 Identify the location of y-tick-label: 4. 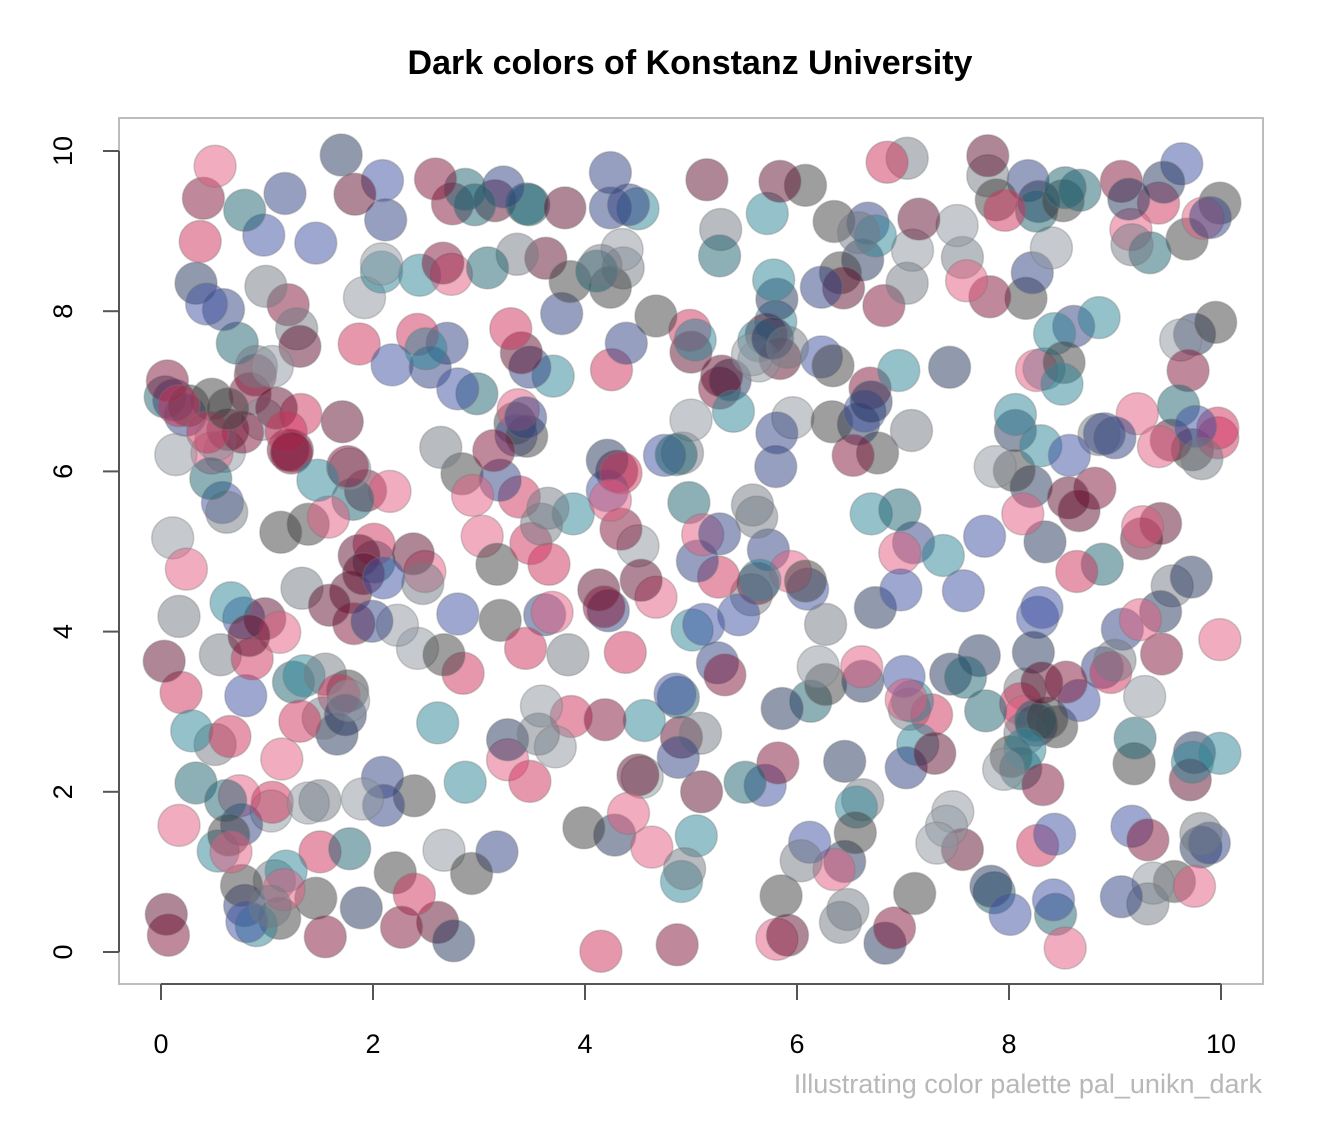
(63, 631).